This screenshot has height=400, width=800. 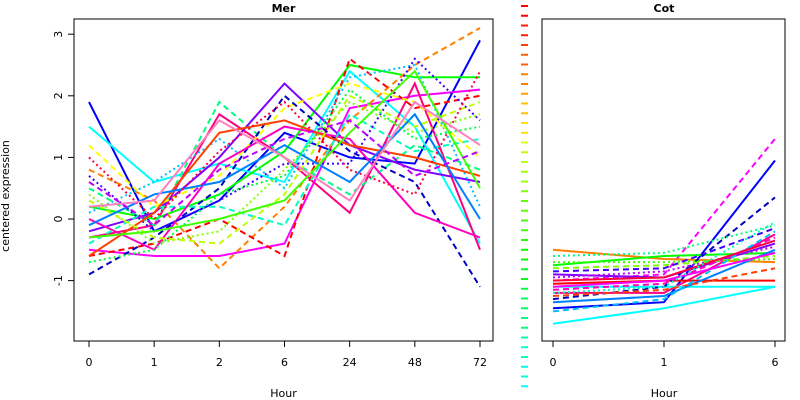 I want to click on x-tick-label: 24, so click(x=350, y=362).